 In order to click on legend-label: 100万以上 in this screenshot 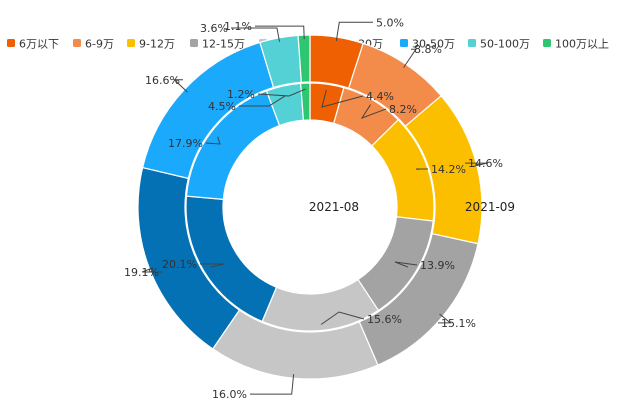, I will do `click(582, 44)`.